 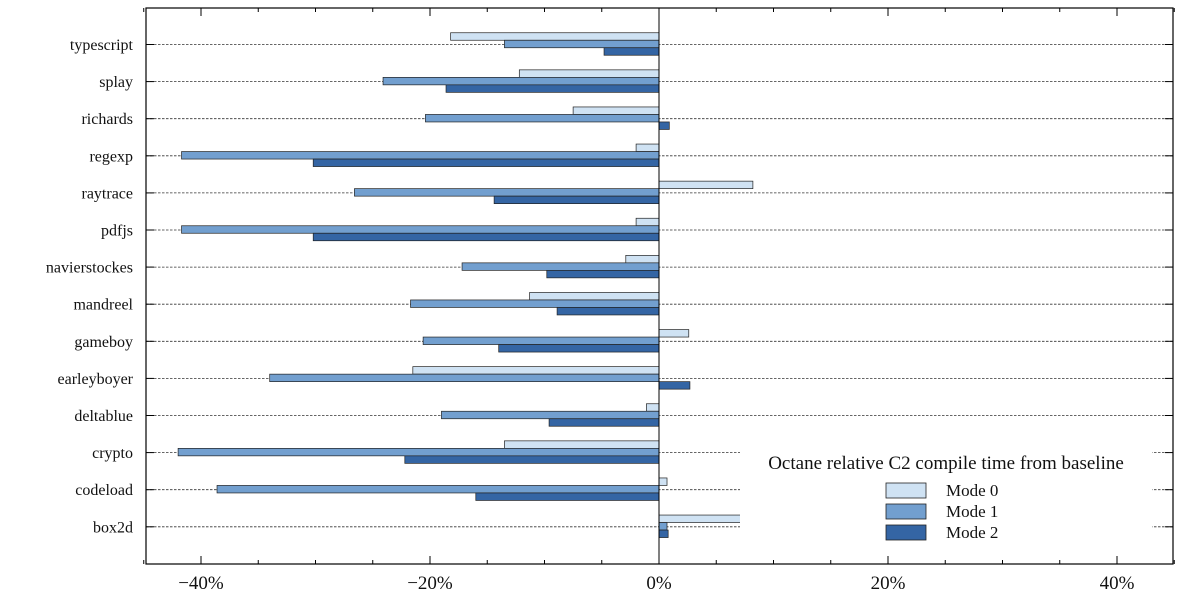 What do you see at coordinates (117, 231) in the screenshot?
I see `category-label-pdfjs: pdfjs` at bounding box center [117, 231].